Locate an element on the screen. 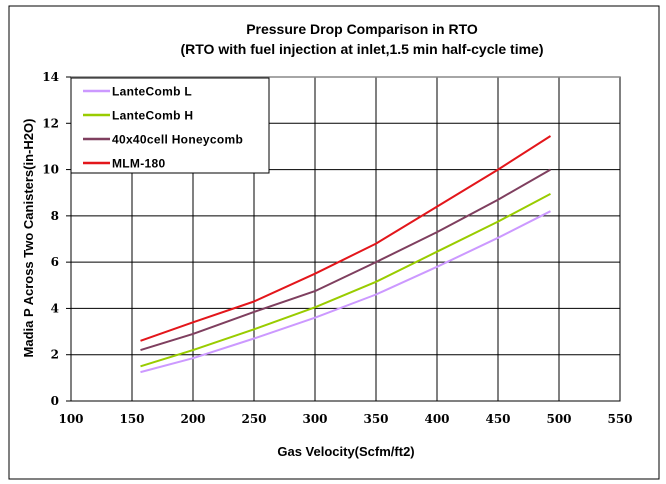  y-tick-label: 2 is located at coordinates (55, 355).